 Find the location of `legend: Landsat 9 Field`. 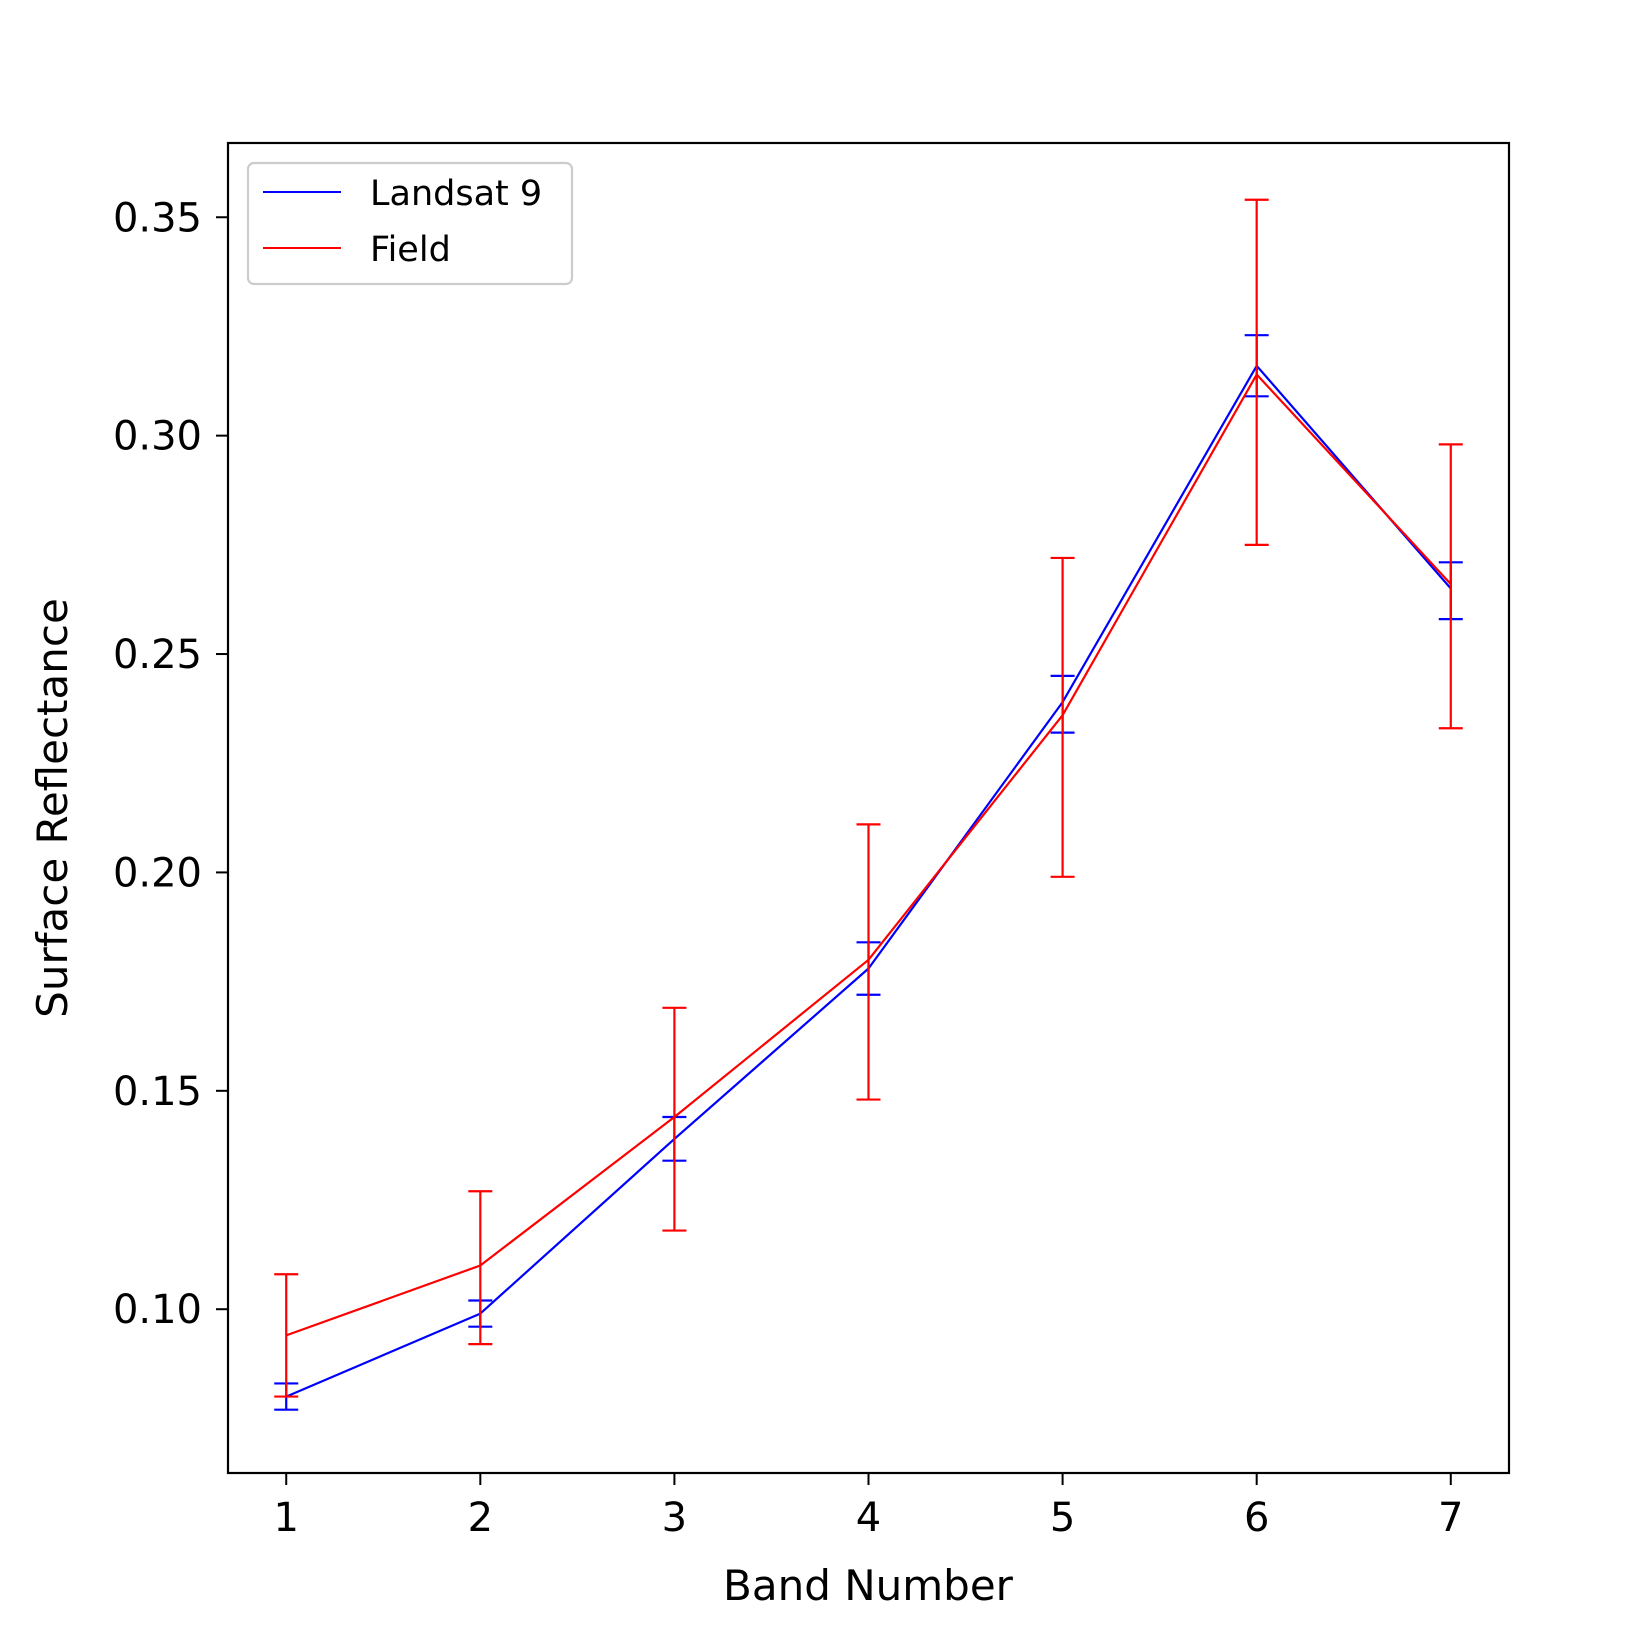

legend: Landsat 9 Field is located at coordinates (410, 223).